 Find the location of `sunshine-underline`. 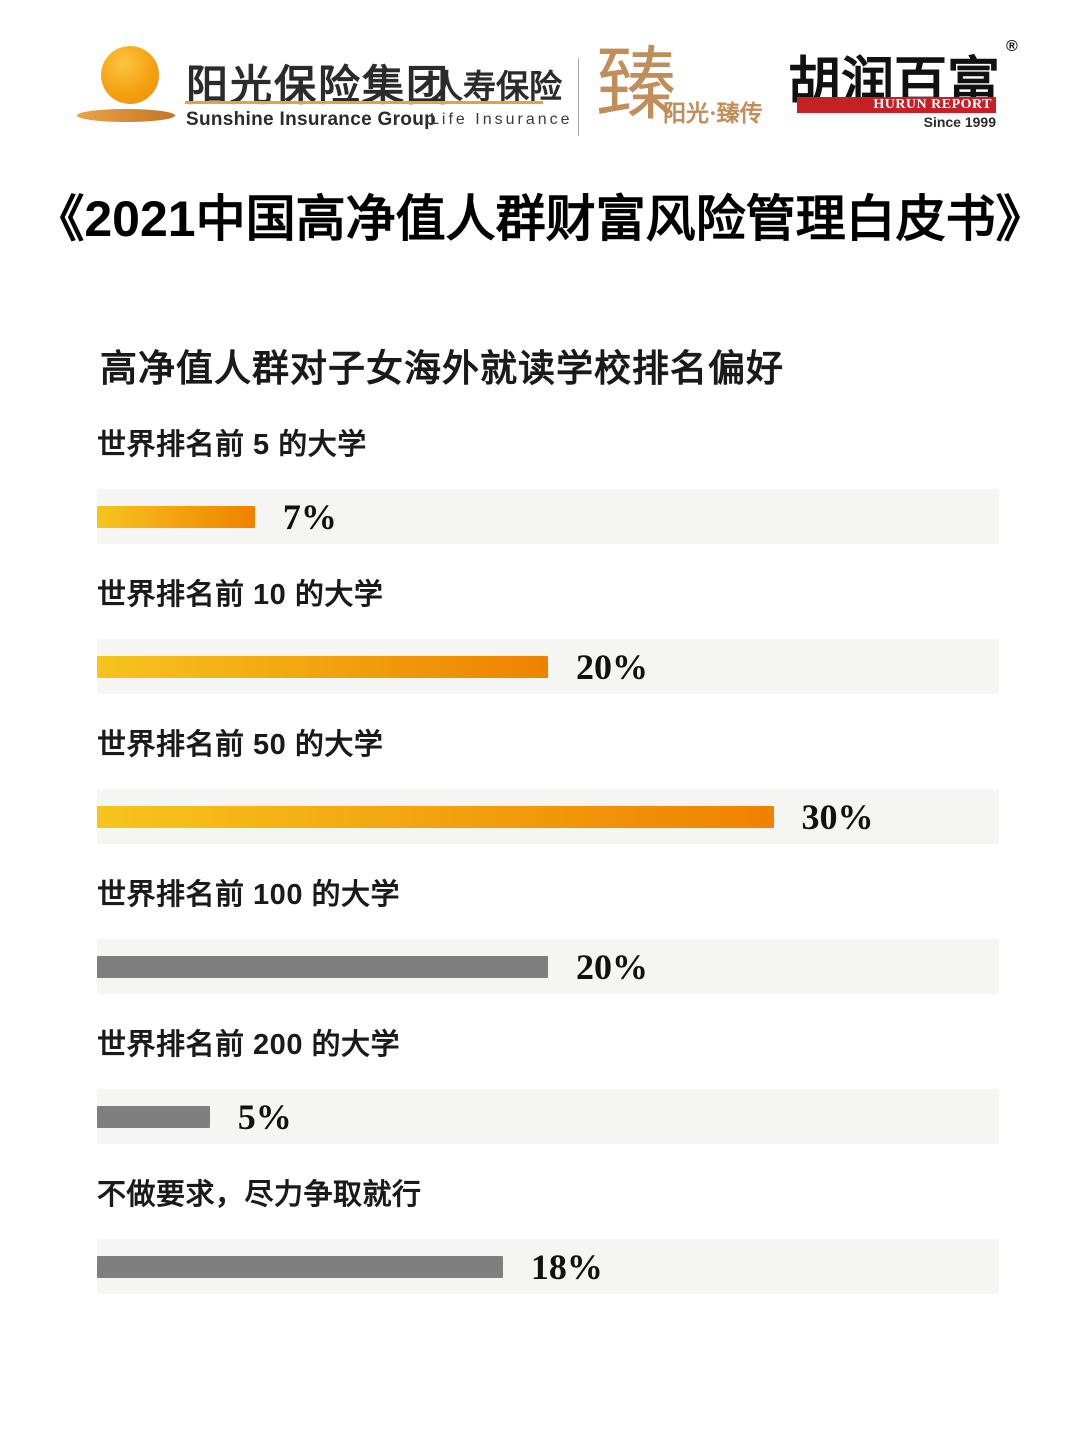

sunshine-underline is located at coordinates (364, 102).